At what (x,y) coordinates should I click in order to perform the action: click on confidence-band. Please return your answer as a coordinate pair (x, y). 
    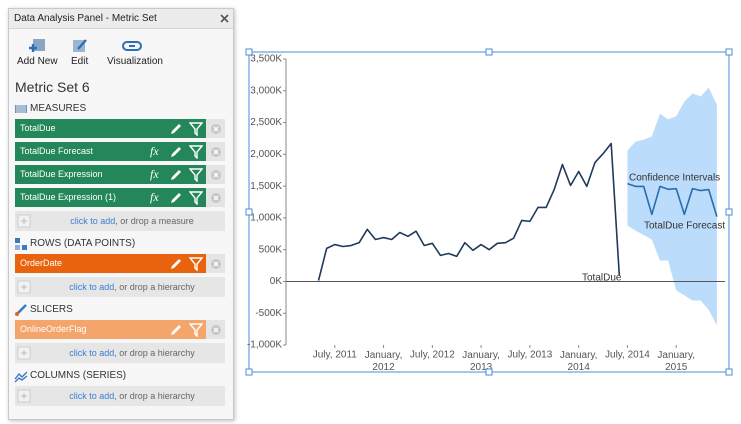
    Looking at the image, I should click on (672, 206).